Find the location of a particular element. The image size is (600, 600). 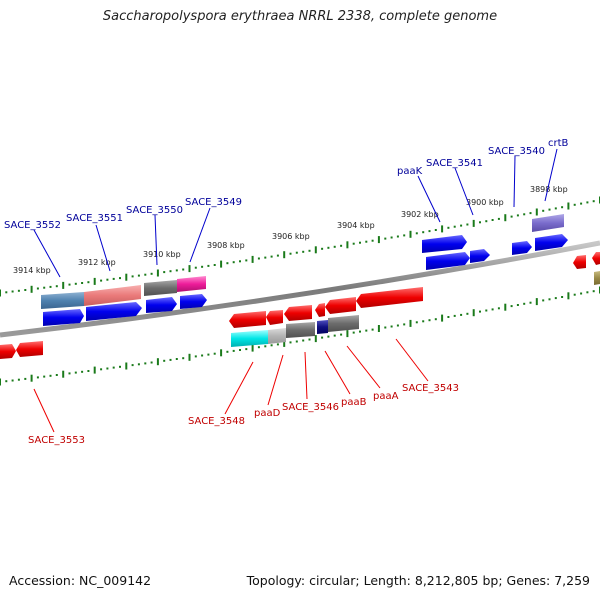

gene-label: SACE_3546 is located at coordinates (310, 407).